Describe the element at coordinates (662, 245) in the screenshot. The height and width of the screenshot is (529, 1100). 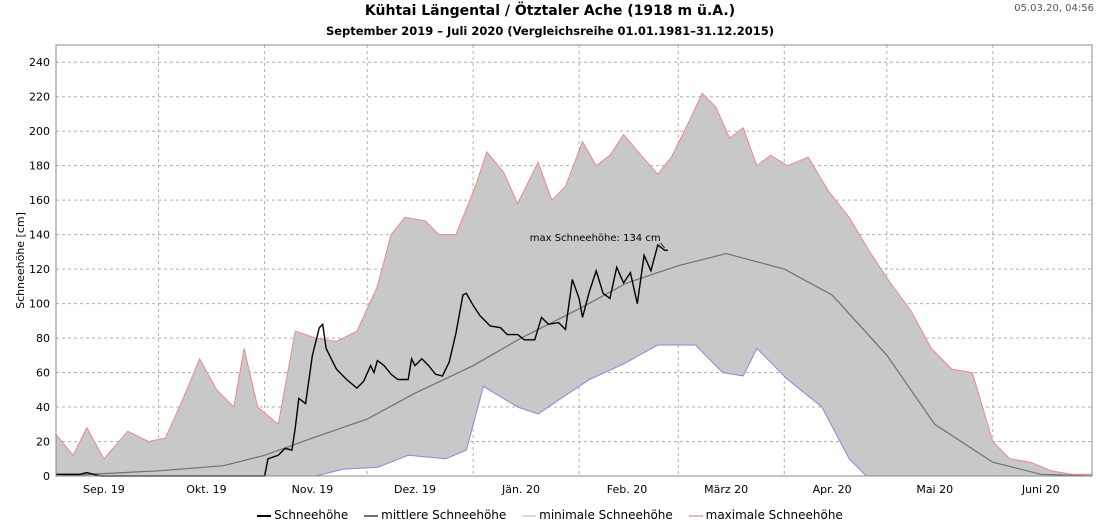
I see `annotation-pointer` at that location.